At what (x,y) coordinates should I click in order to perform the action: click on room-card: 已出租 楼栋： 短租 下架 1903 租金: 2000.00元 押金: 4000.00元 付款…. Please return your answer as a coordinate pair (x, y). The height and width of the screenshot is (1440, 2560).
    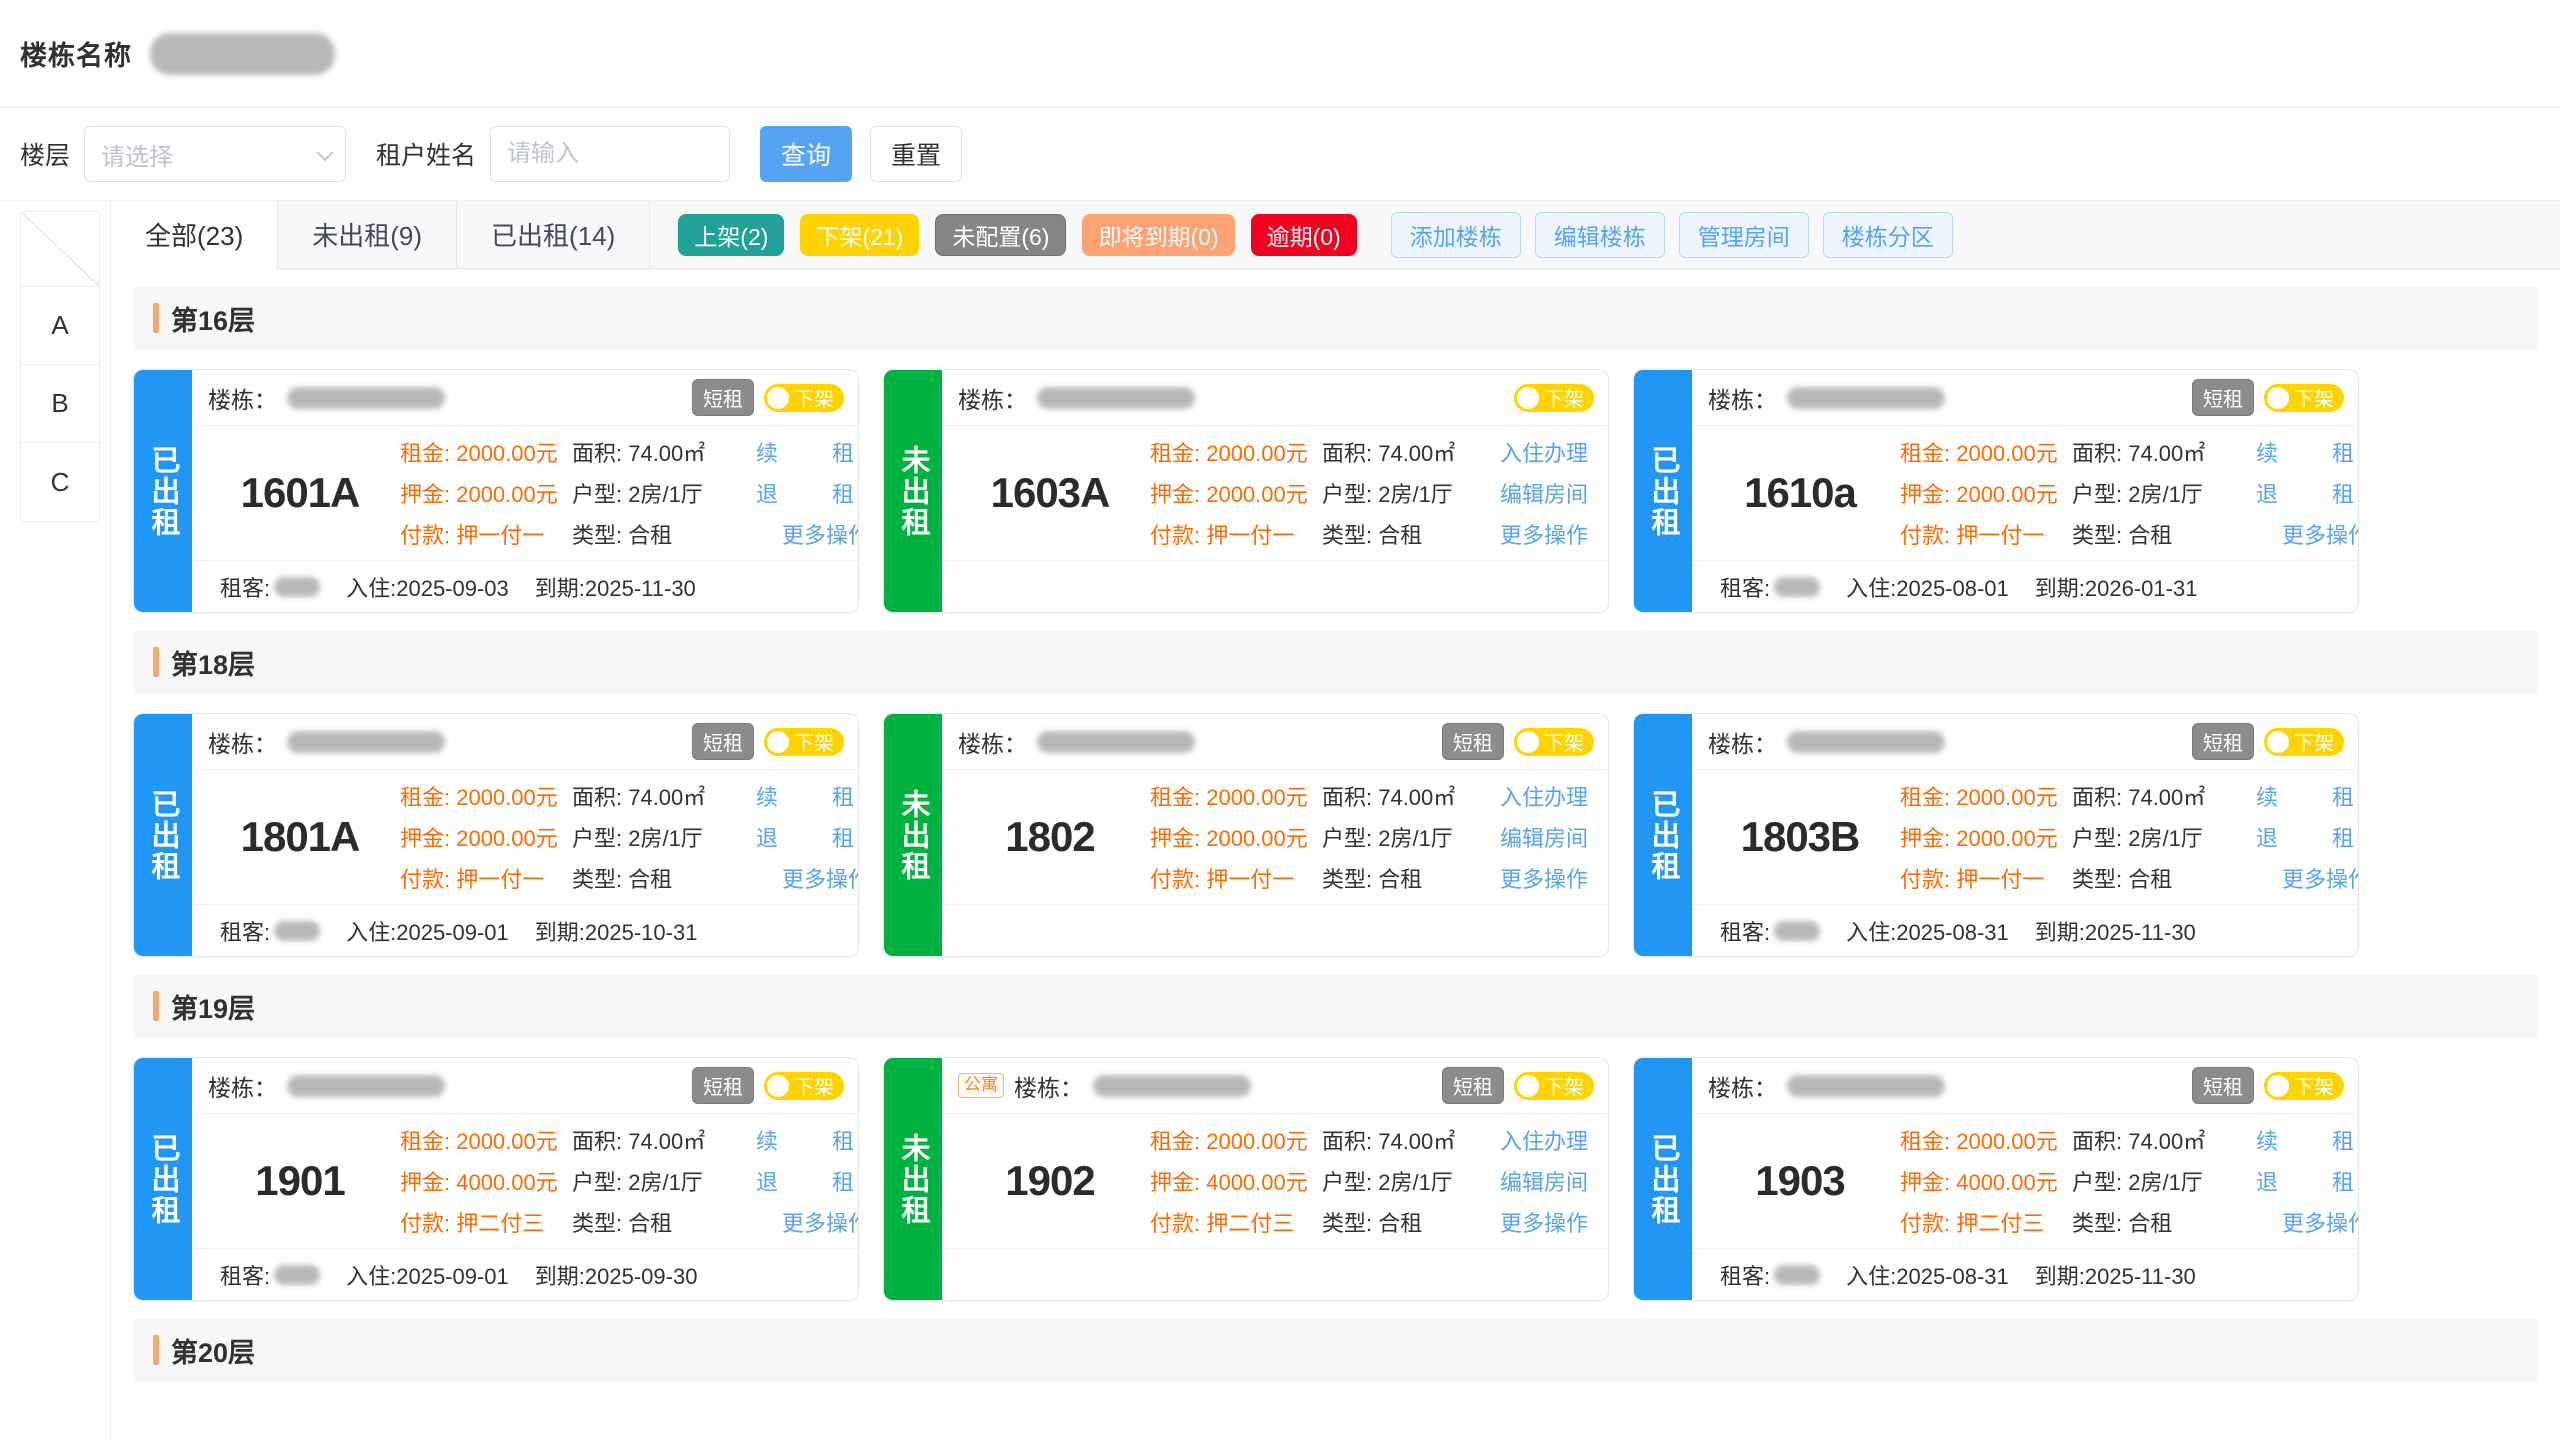
    Looking at the image, I should click on (1996, 1179).